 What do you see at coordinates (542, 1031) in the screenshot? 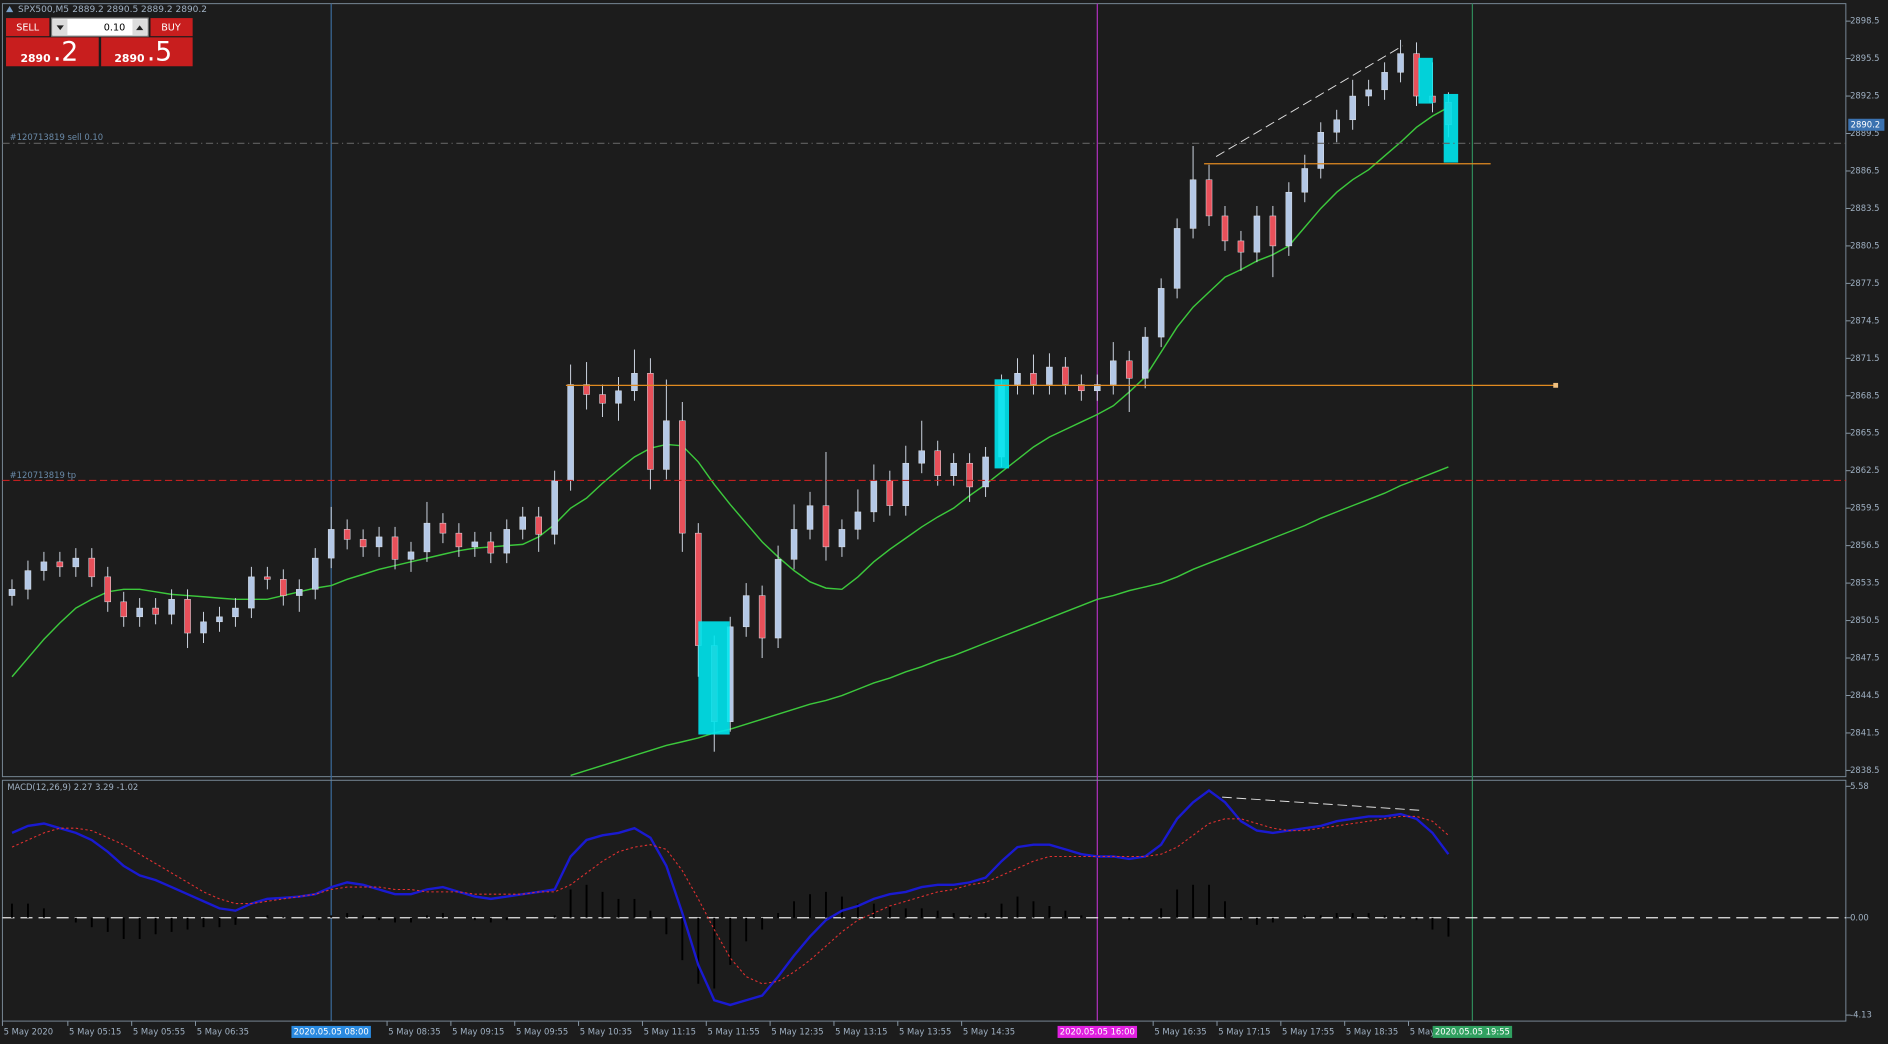
I see `x-tick-label: 5 May 09:55` at bounding box center [542, 1031].